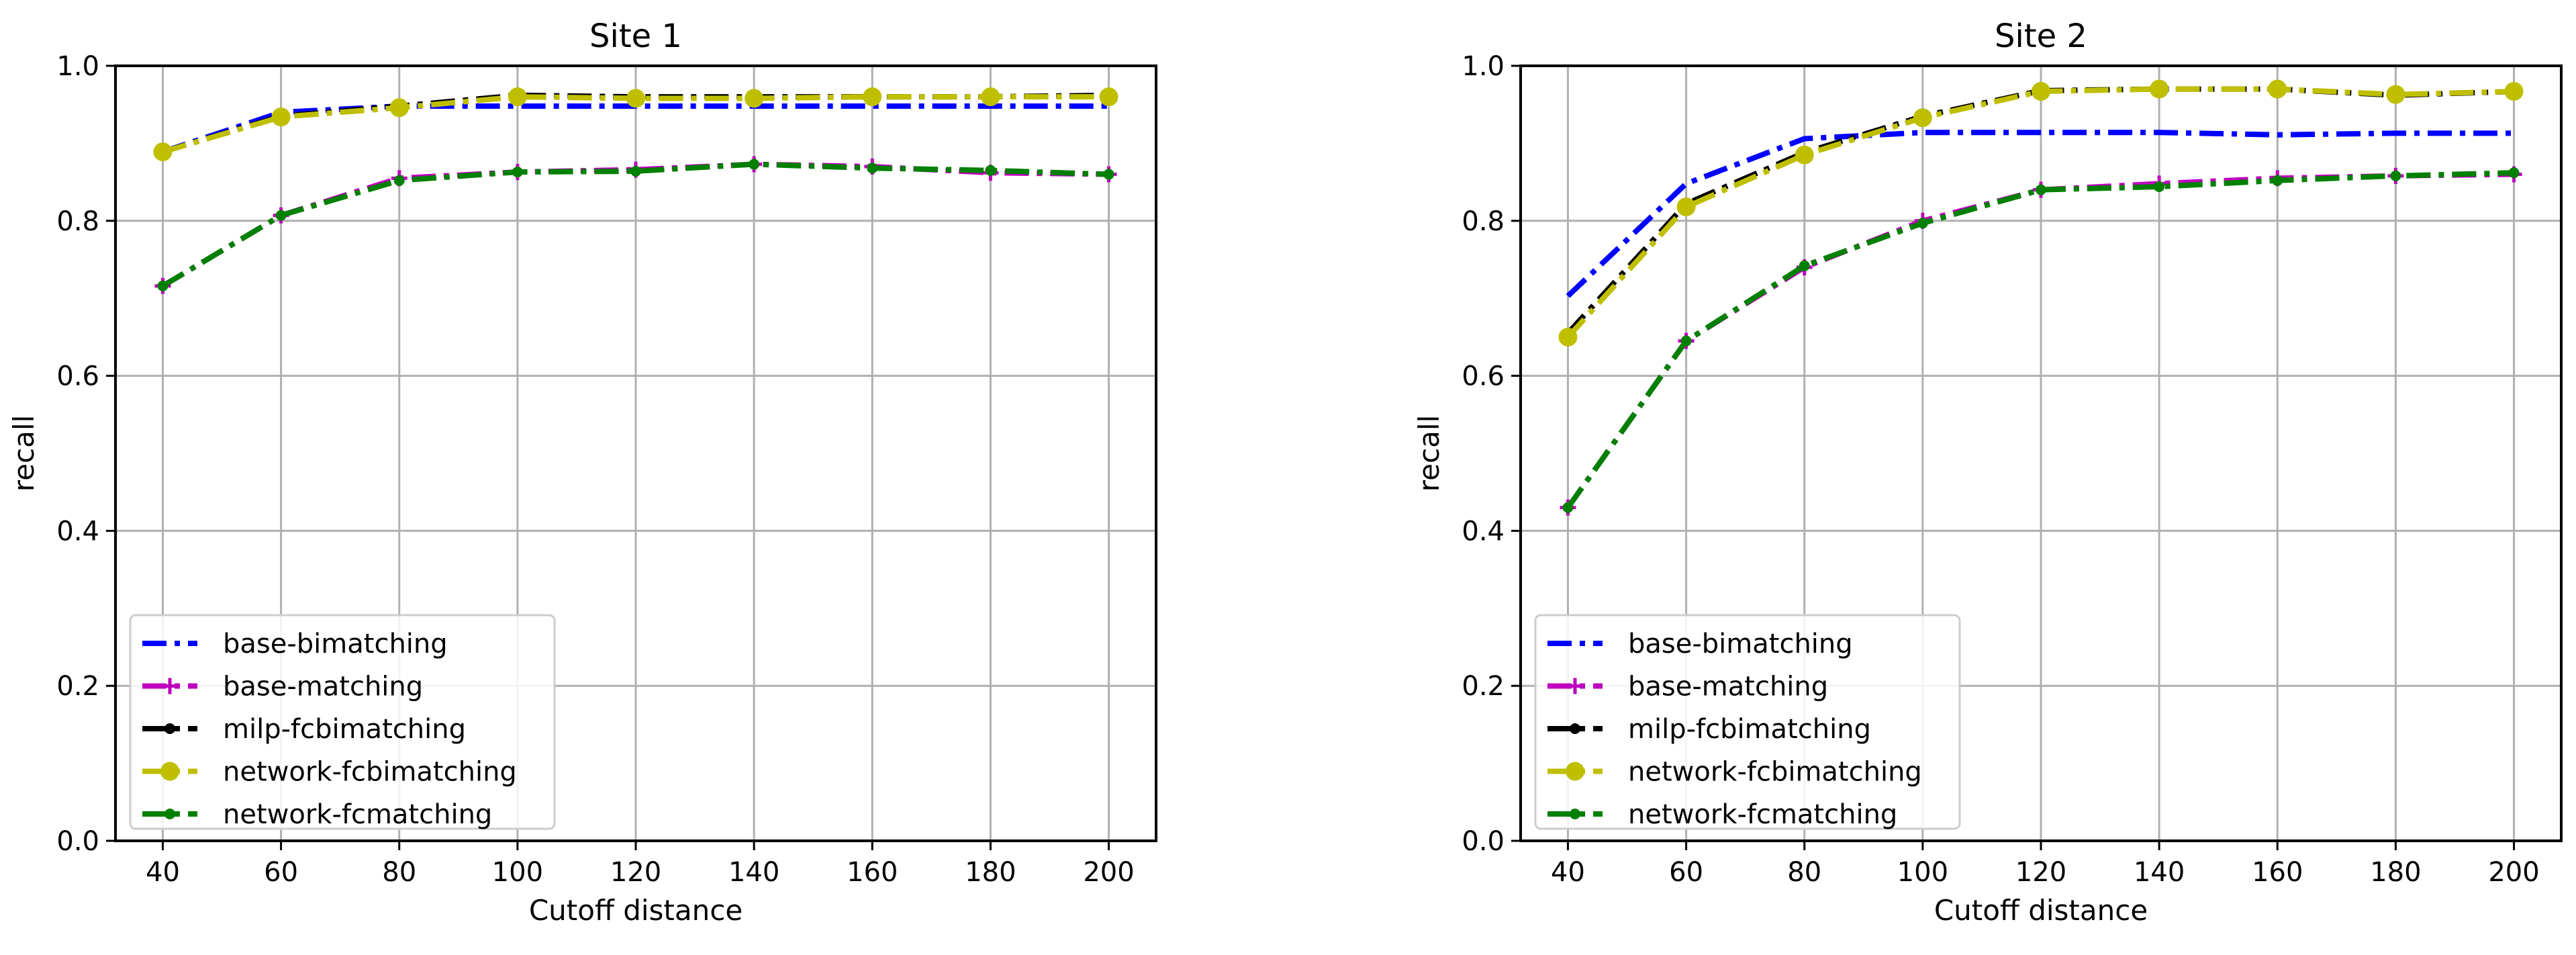  Describe the element at coordinates (635, 36) in the screenshot. I see `chart-title: Site 1` at that location.